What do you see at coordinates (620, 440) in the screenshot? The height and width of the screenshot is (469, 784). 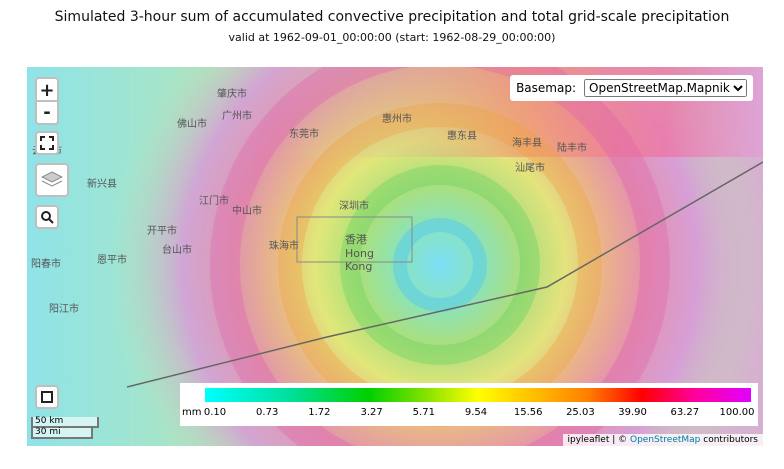 I see `attribution-sep: | ©` at bounding box center [620, 440].